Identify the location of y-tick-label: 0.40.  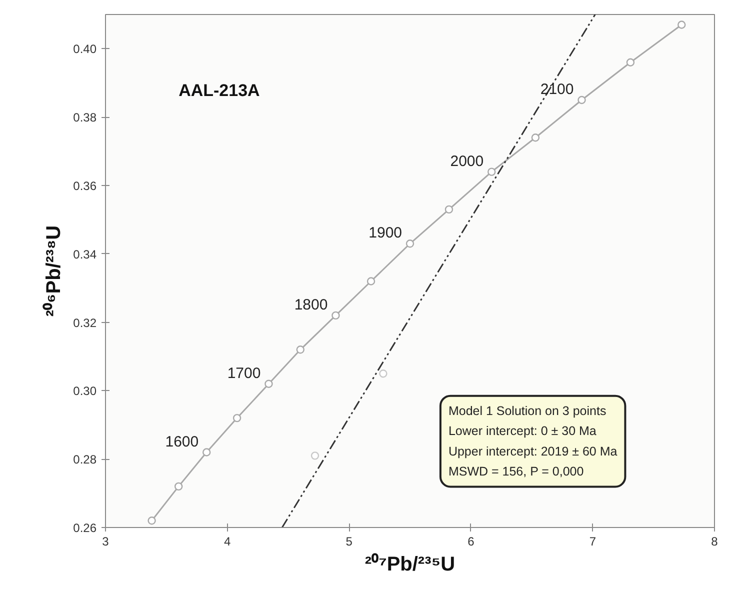
(85, 49).